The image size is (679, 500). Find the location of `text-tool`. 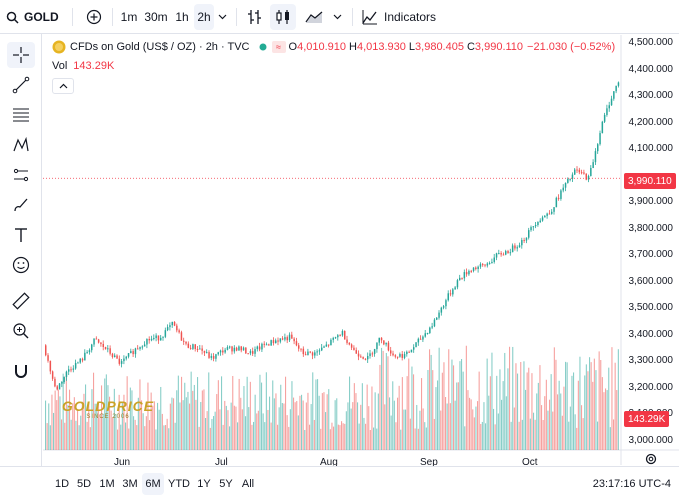

text-tool is located at coordinates (21, 235).